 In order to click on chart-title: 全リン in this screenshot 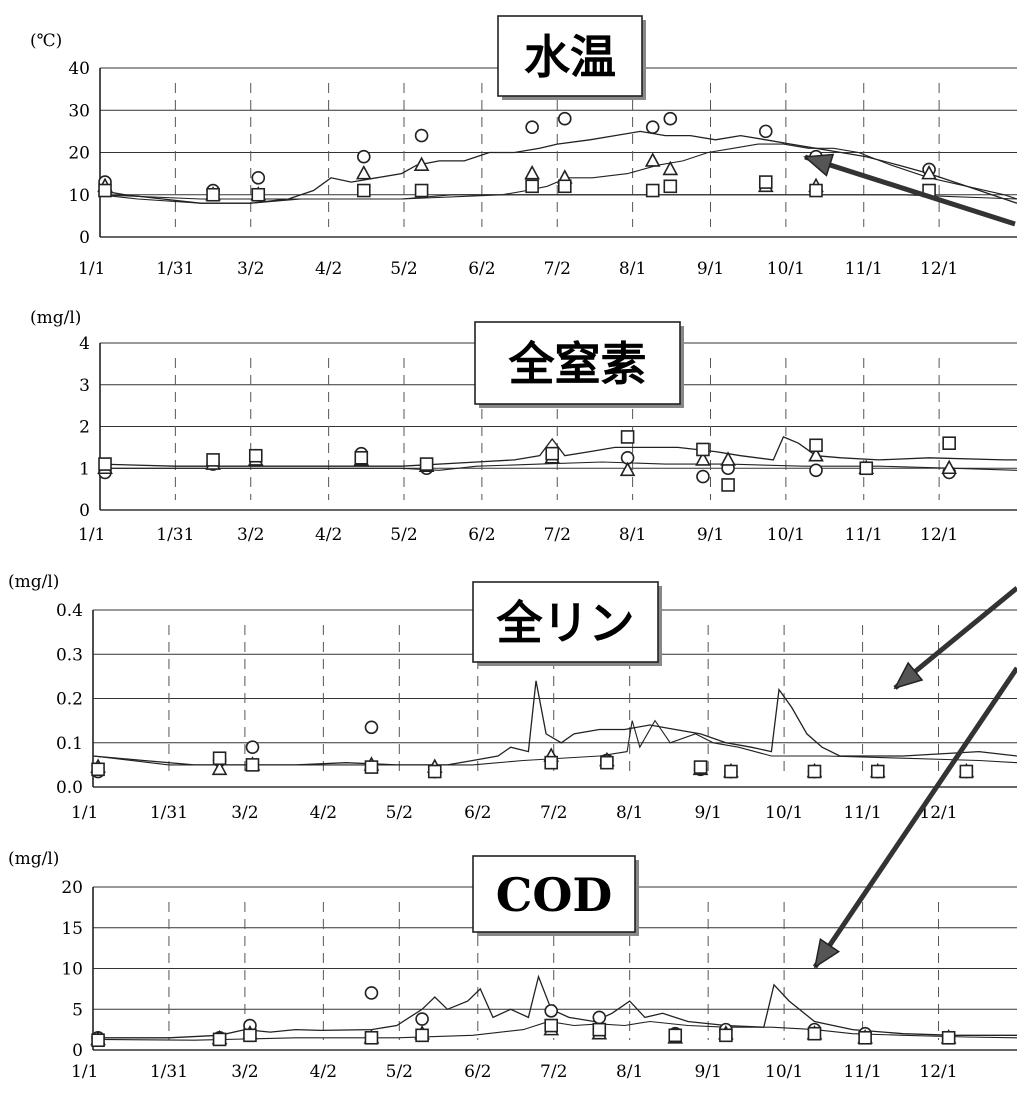, I will do `click(565, 623)`.